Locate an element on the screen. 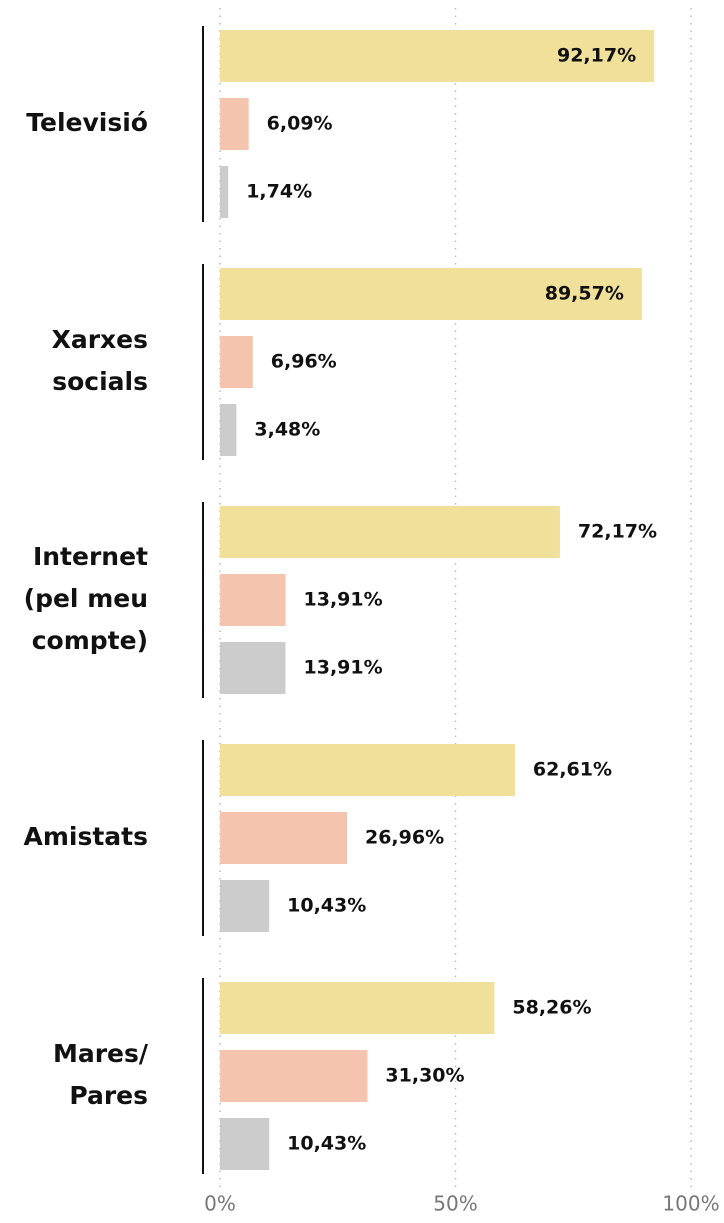  value-label: 31,30% is located at coordinates (424, 1076).